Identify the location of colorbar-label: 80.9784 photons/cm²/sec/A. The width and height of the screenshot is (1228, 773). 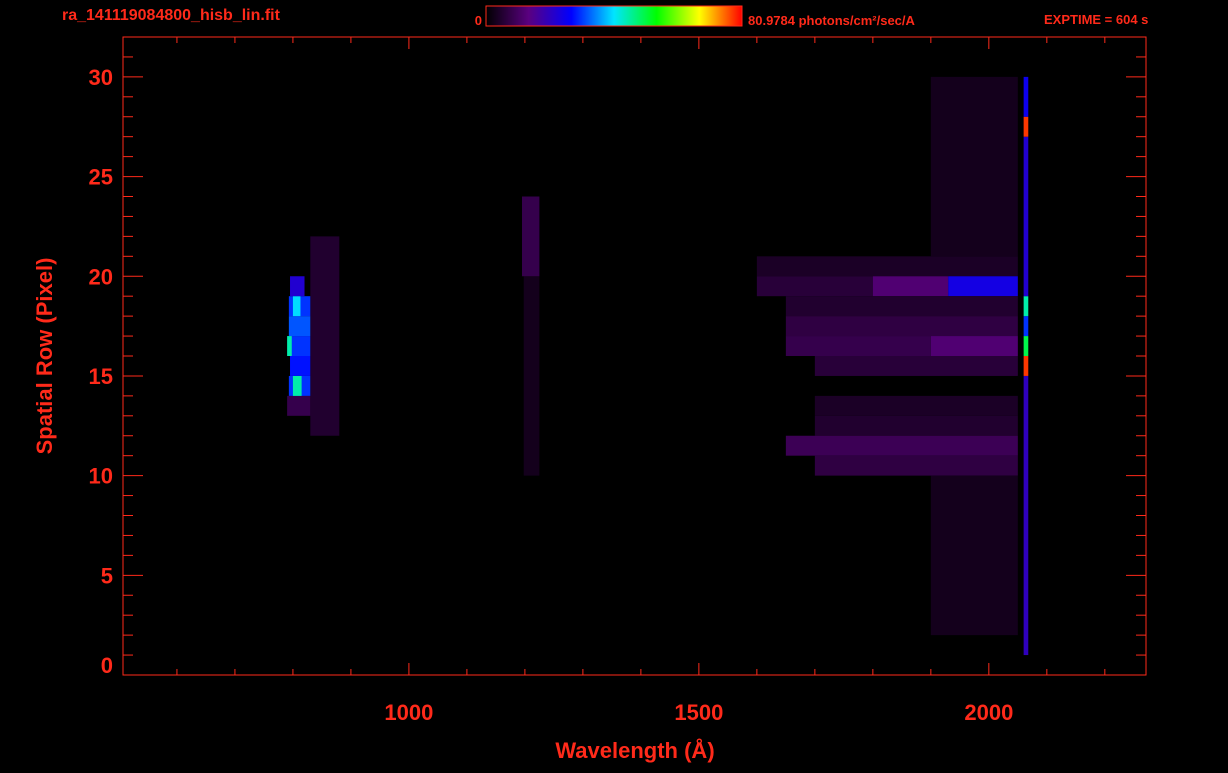
(832, 20).